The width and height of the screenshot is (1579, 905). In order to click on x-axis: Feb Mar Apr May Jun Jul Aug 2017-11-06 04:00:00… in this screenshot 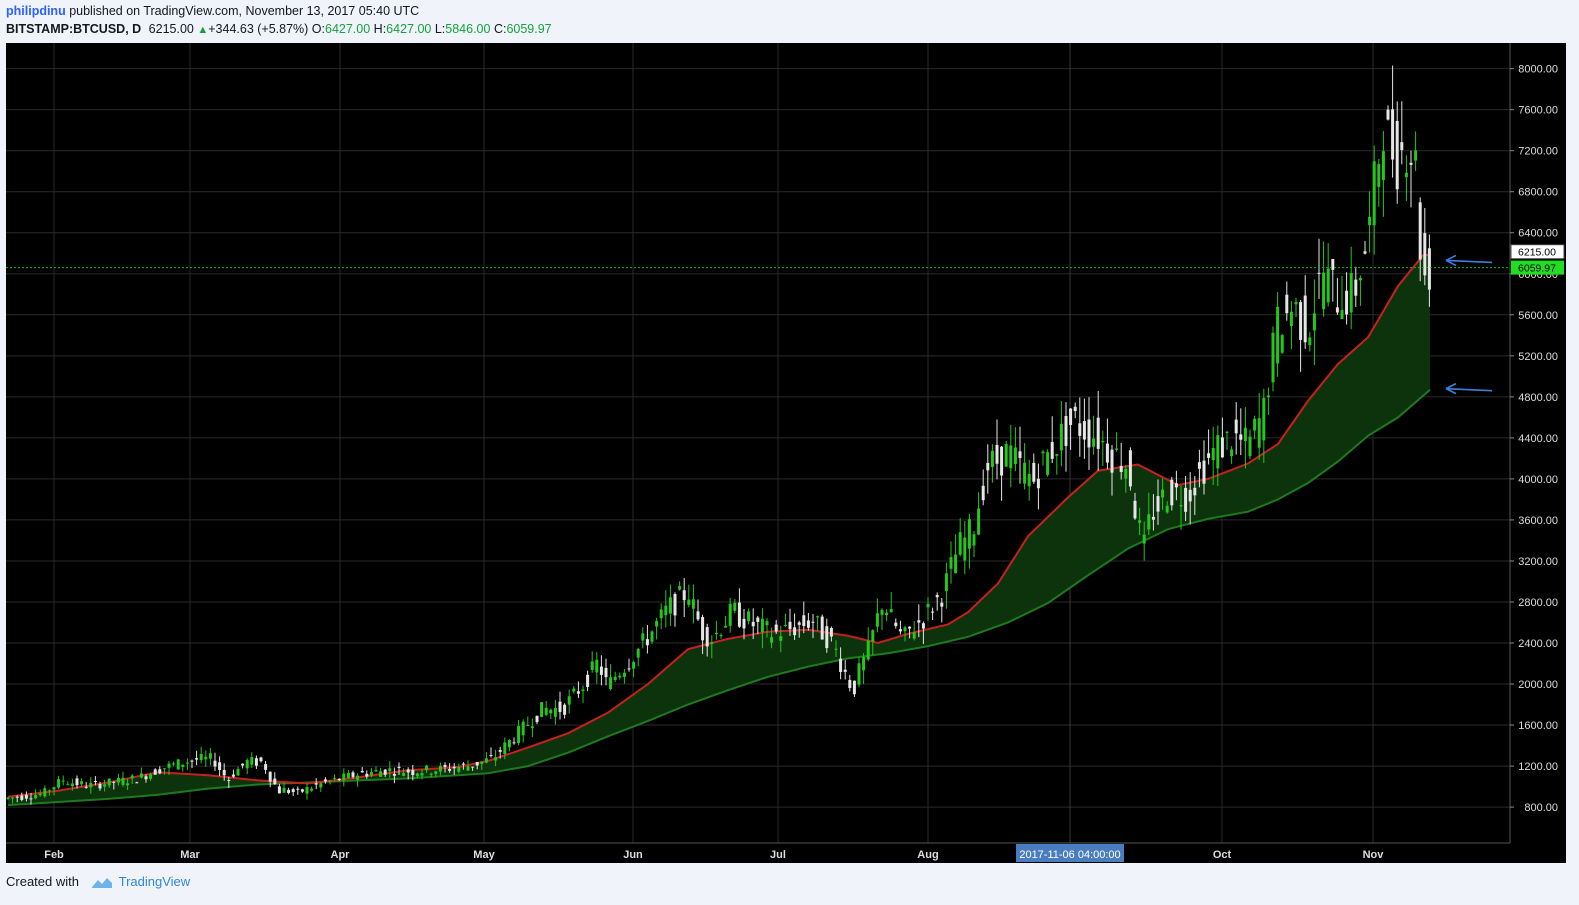, I will do `click(714, 853)`.